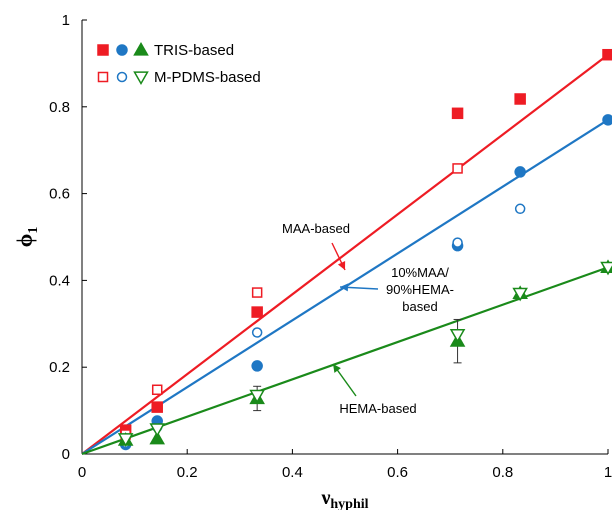 This screenshot has width=612, height=510. I want to click on annotation-maa: MAA-based, so click(316, 228).